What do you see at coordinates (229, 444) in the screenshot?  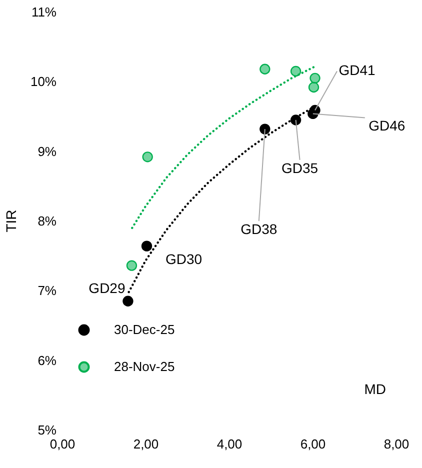 I see `x-tick-label: 4,00` at bounding box center [229, 444].